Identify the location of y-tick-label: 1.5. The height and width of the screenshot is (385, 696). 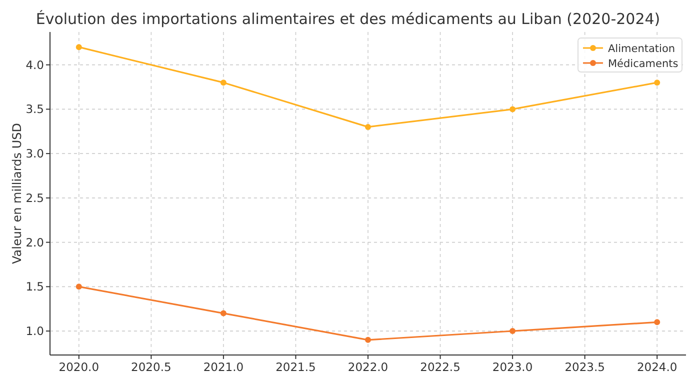
(35, 287).